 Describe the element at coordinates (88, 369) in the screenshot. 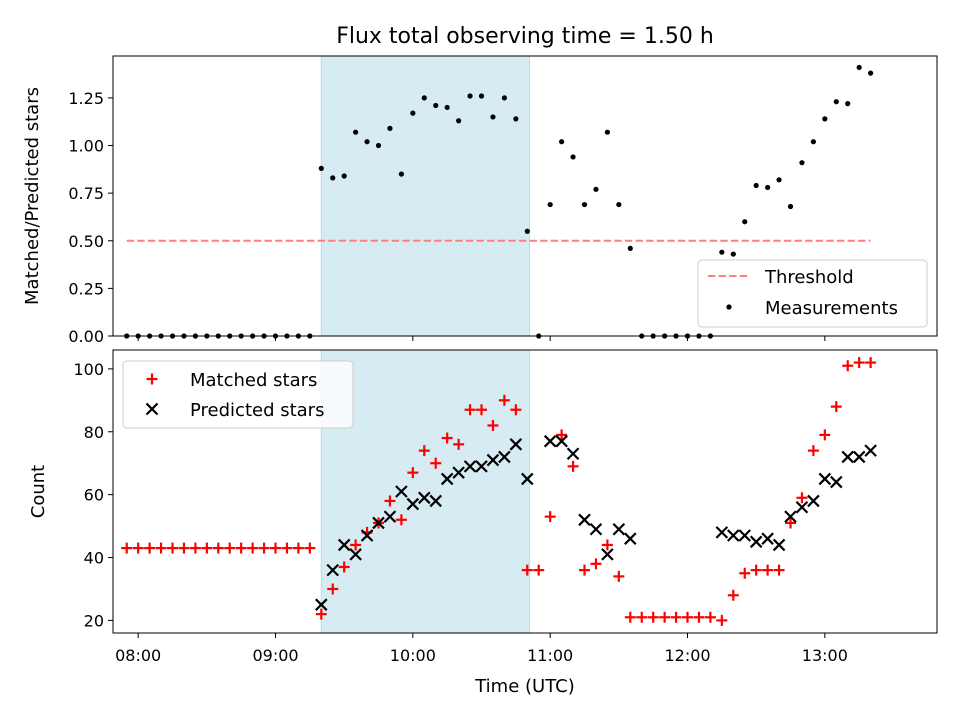

I see `bottom-y-tick-label: 100` at that location.